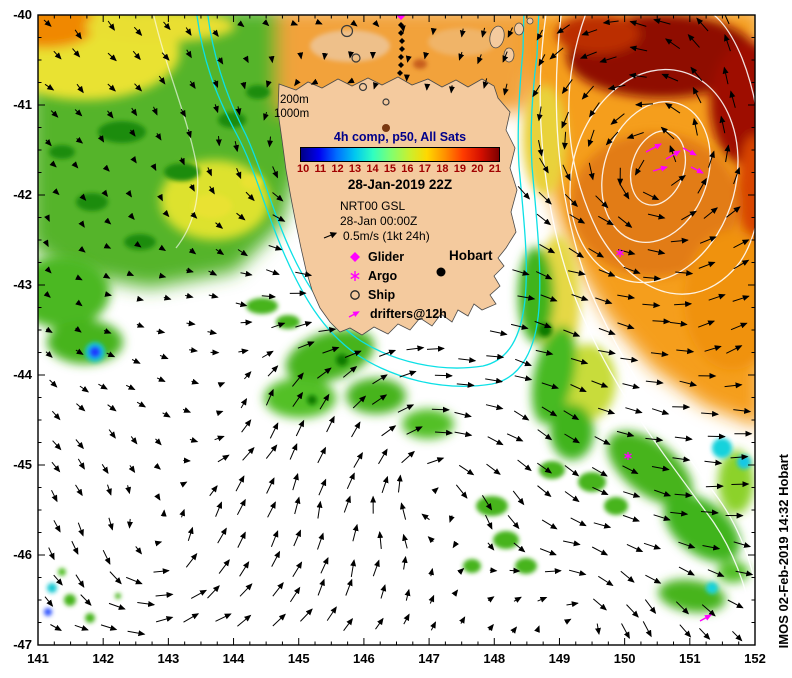 Image resolution: width=792 pixels, height=678 pixels. Describe the element at coordinates (354, 314) in the screenshot. I see `drifter-icon` at that location.